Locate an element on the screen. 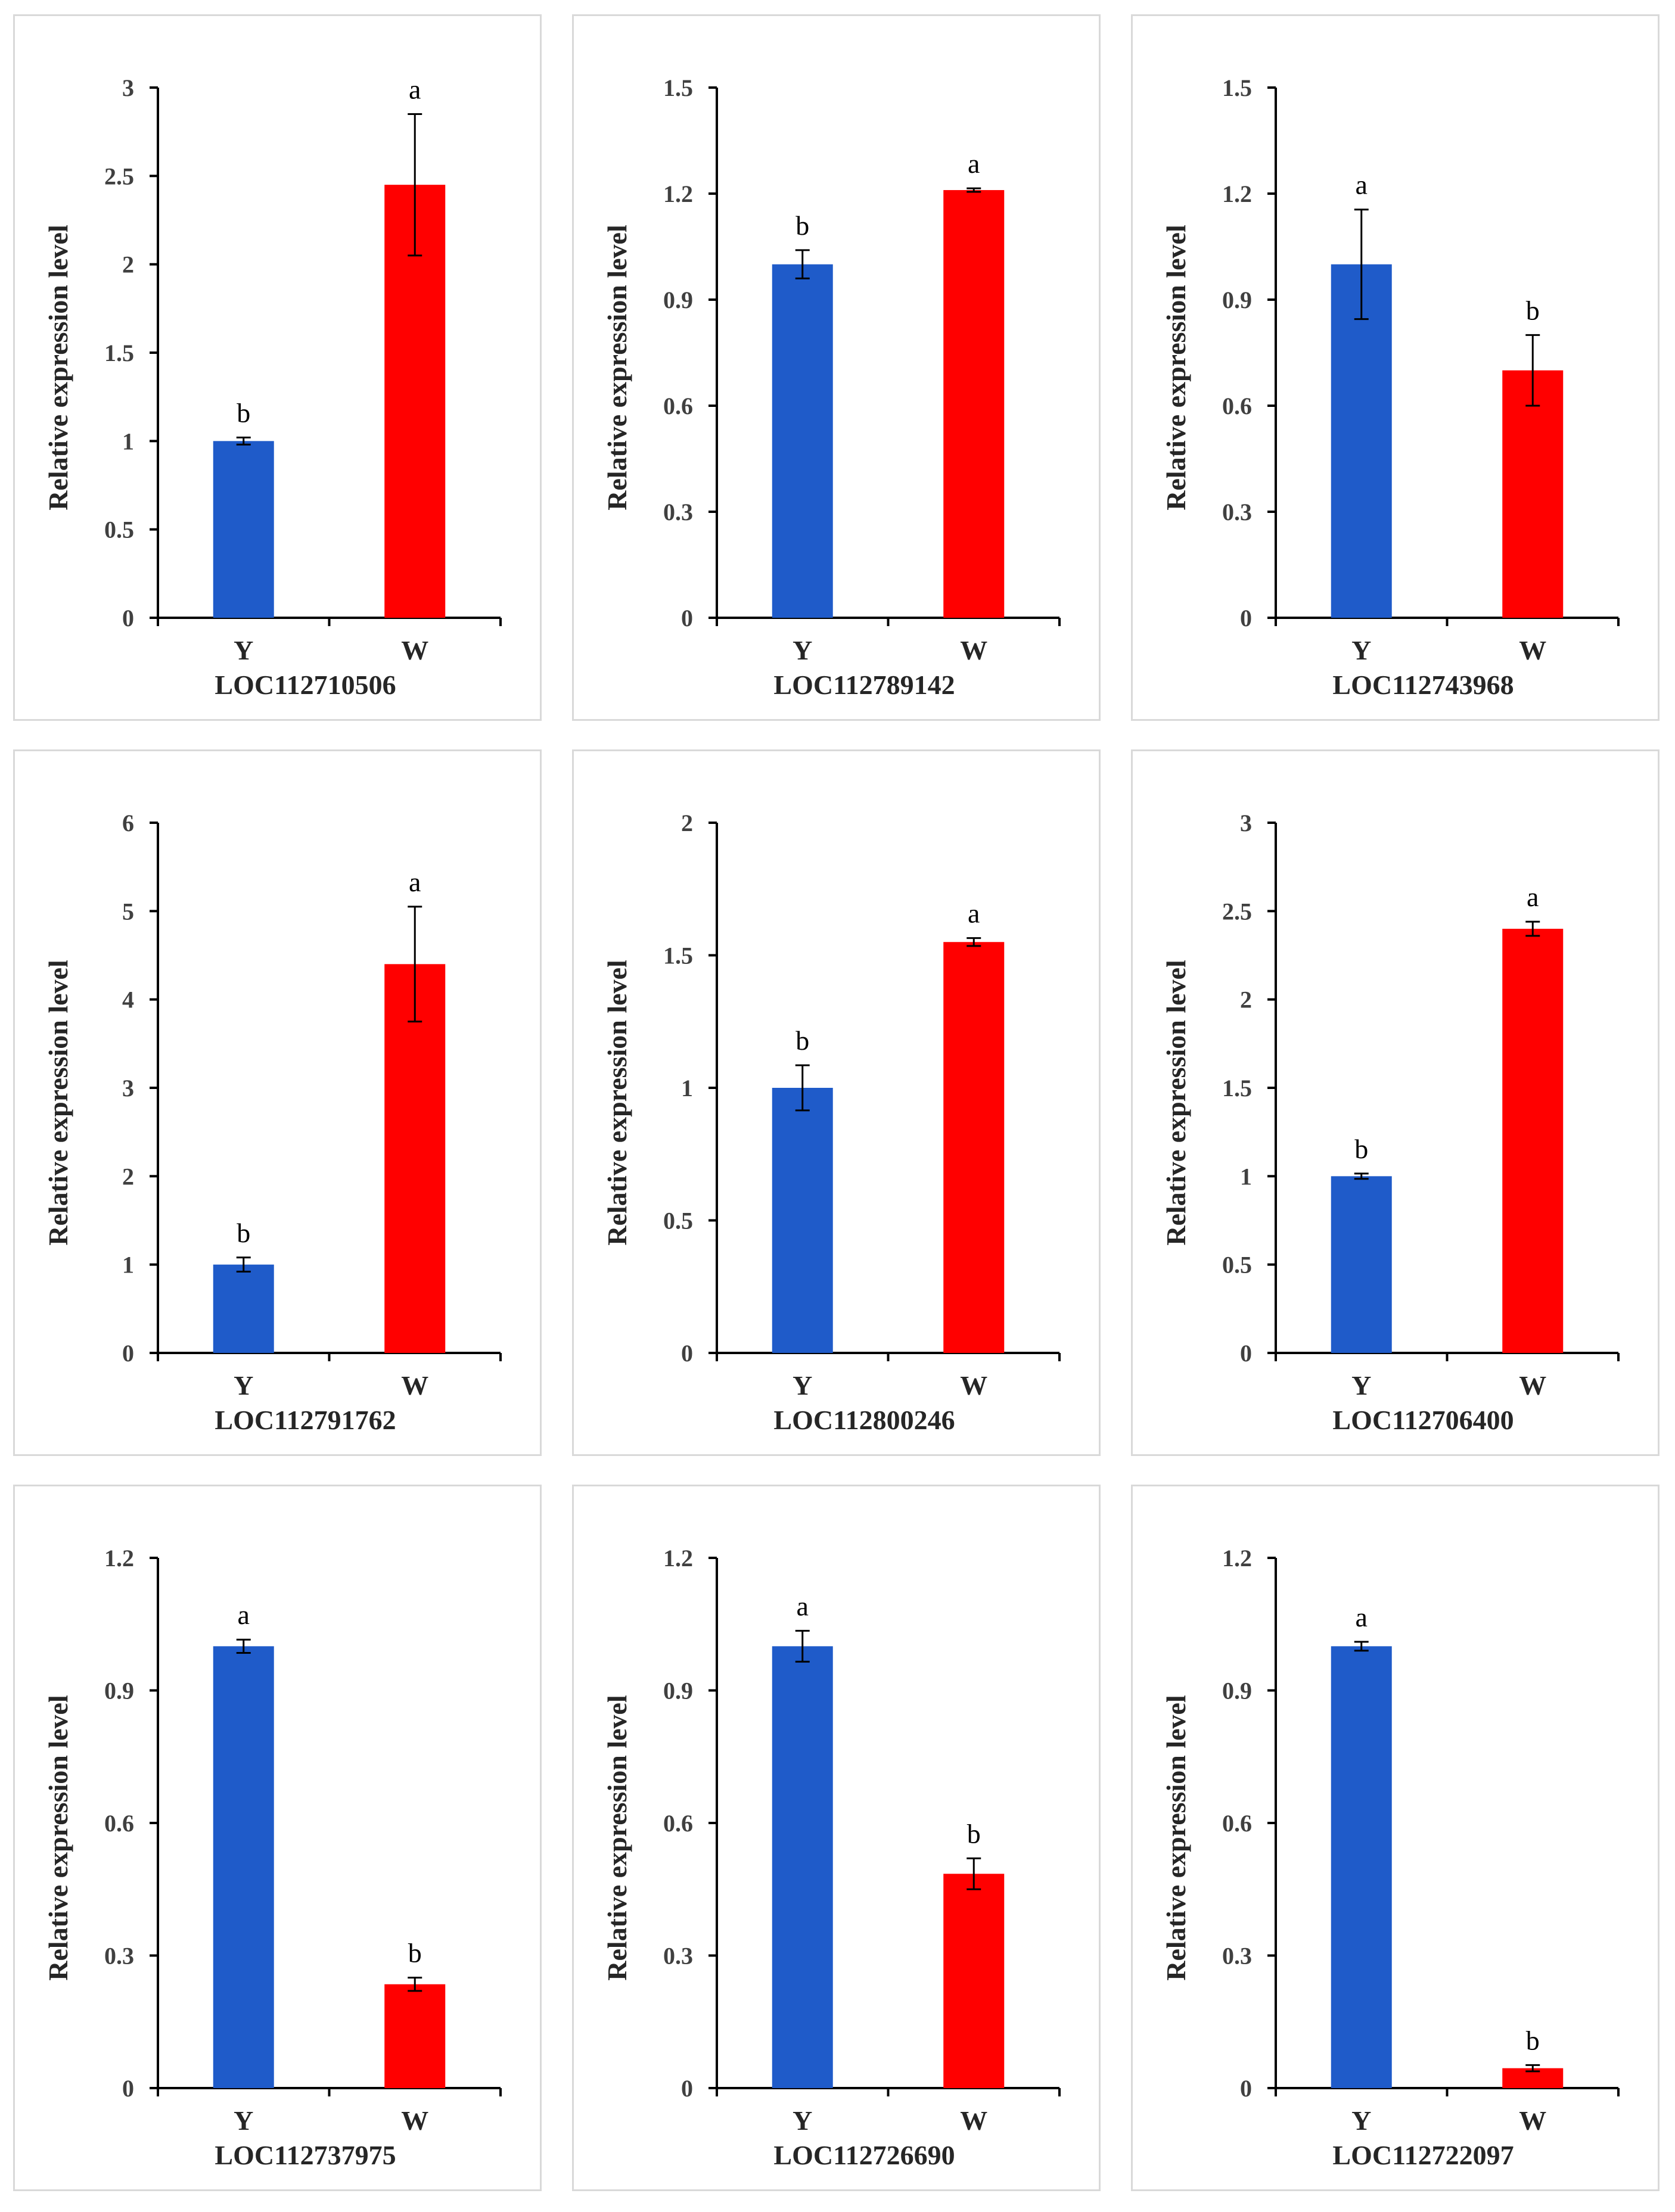 This screenshot has height=2212, width=1675. gene-title: LOC112791762 is located at coordinates (305, 1420).